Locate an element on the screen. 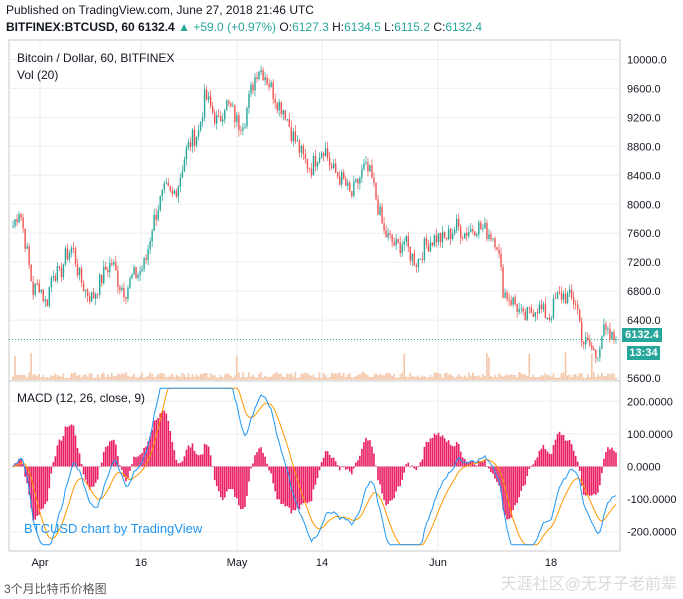 This screenshot has height=599, width=683. image-caption: 3个月比特币价格图 is located at coordinates (55, 589).